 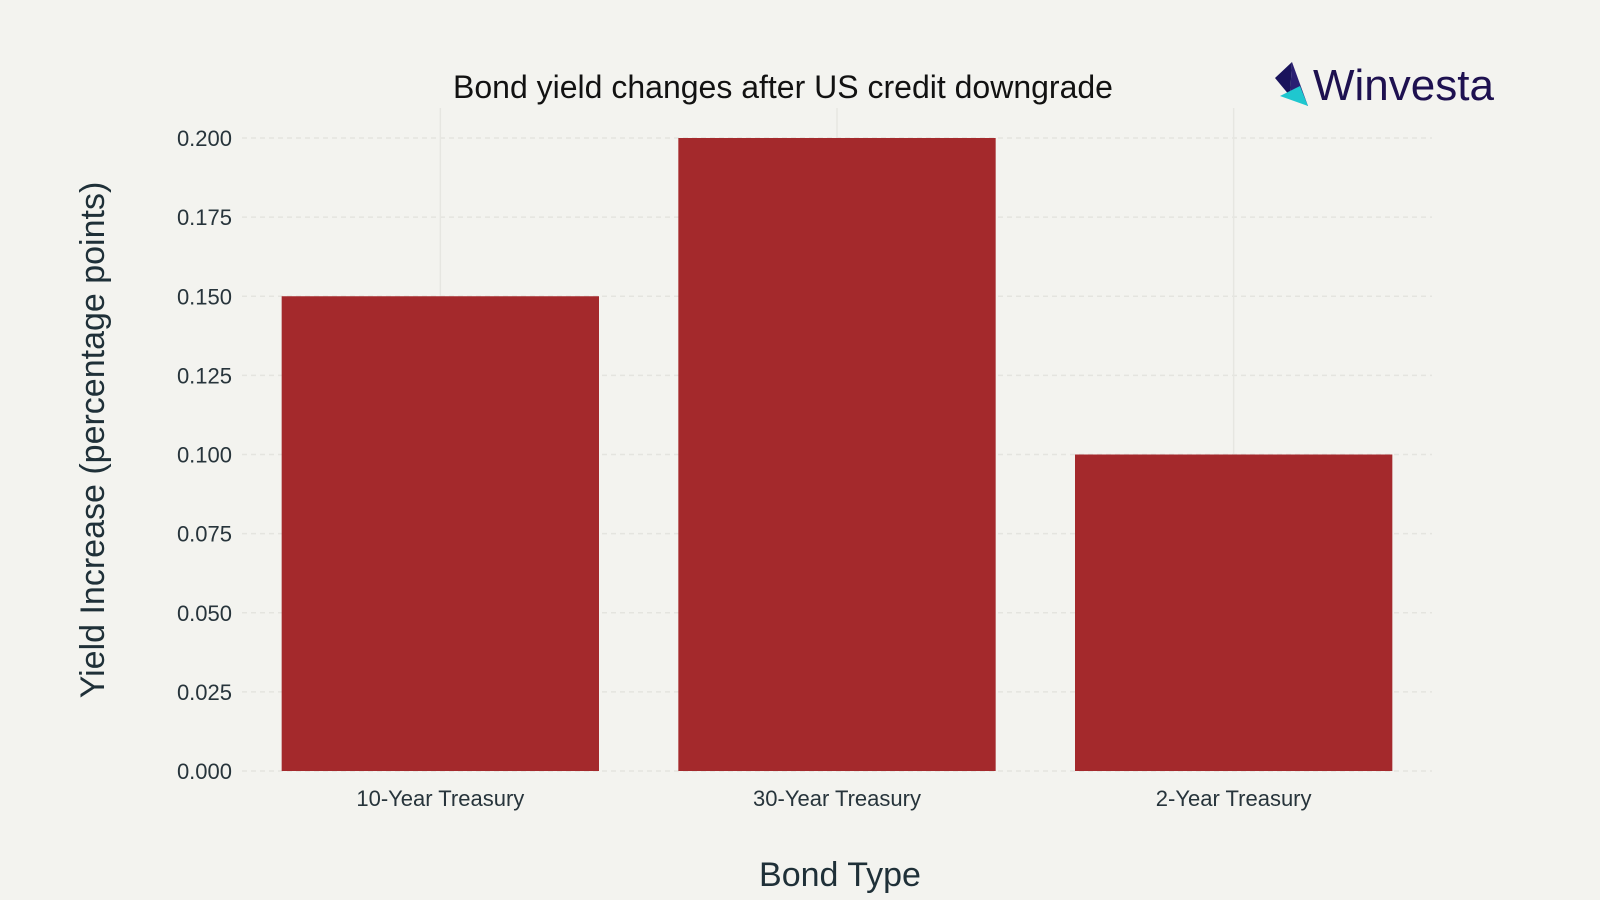 What do you see at coordinates (840, 875) in the screenshot?
I see `x-axis-title: Bond Type` at bounding box center [840, 875].